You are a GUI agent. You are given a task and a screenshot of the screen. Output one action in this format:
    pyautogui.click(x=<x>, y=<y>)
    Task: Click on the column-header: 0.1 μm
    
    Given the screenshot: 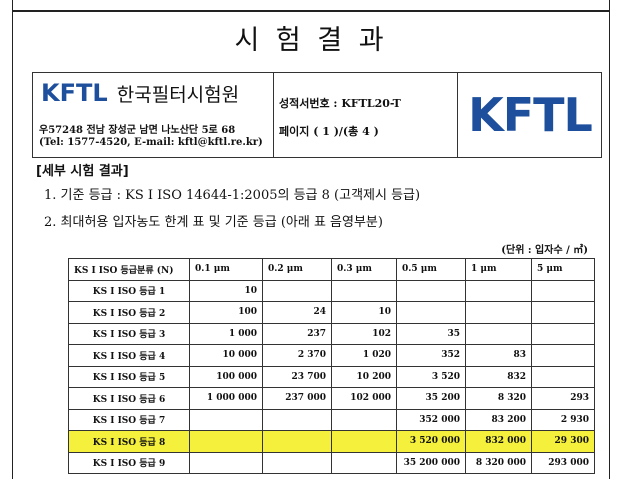 What is the action you would take?
    pyautogui.click(x=226, y=269)
    